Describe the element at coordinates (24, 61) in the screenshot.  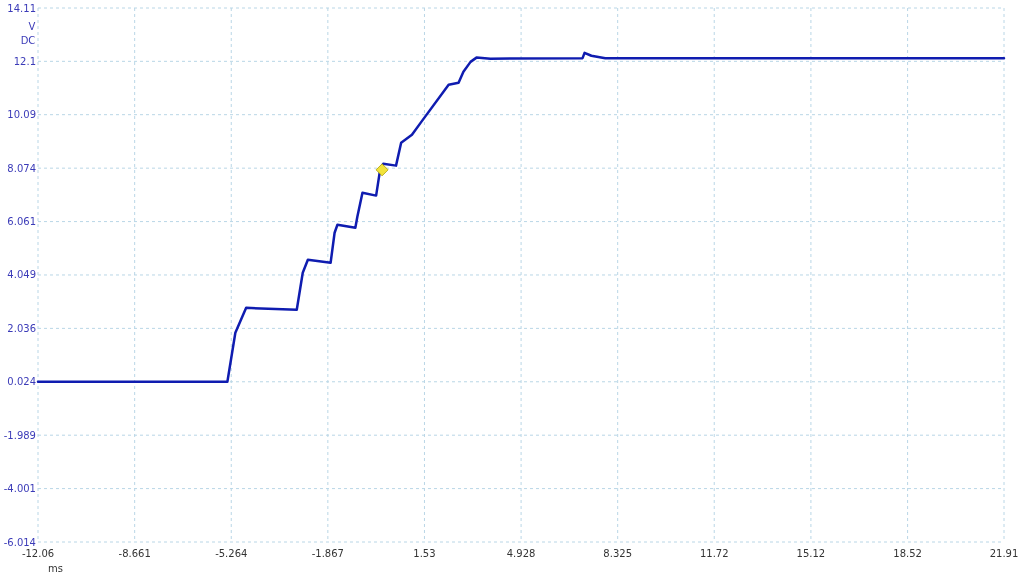
I see `y-tick-label: 12.1` at that location.